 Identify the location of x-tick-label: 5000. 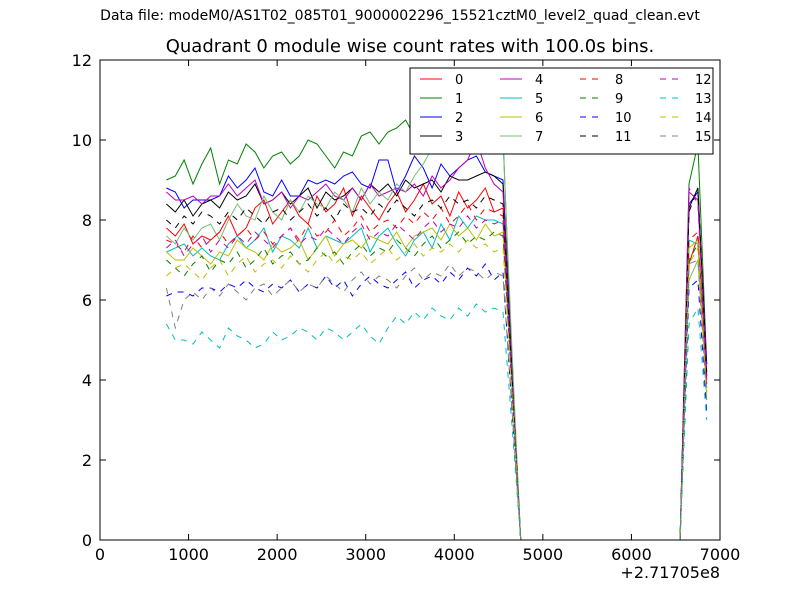
(542, 554).